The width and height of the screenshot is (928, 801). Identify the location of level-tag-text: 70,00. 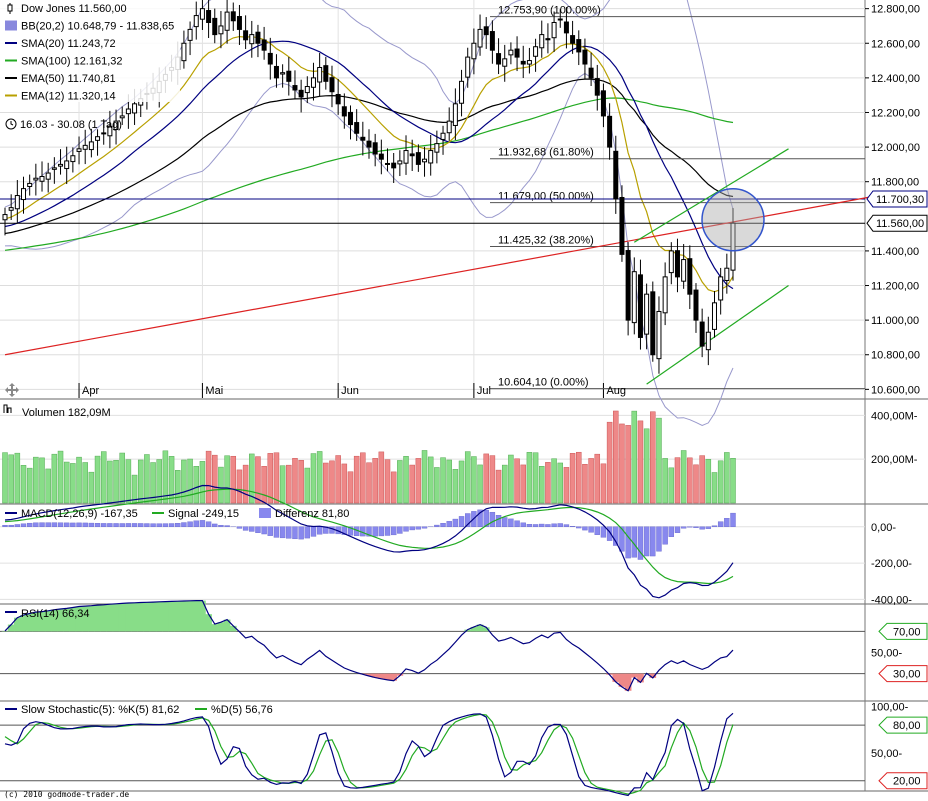
(907, 632).